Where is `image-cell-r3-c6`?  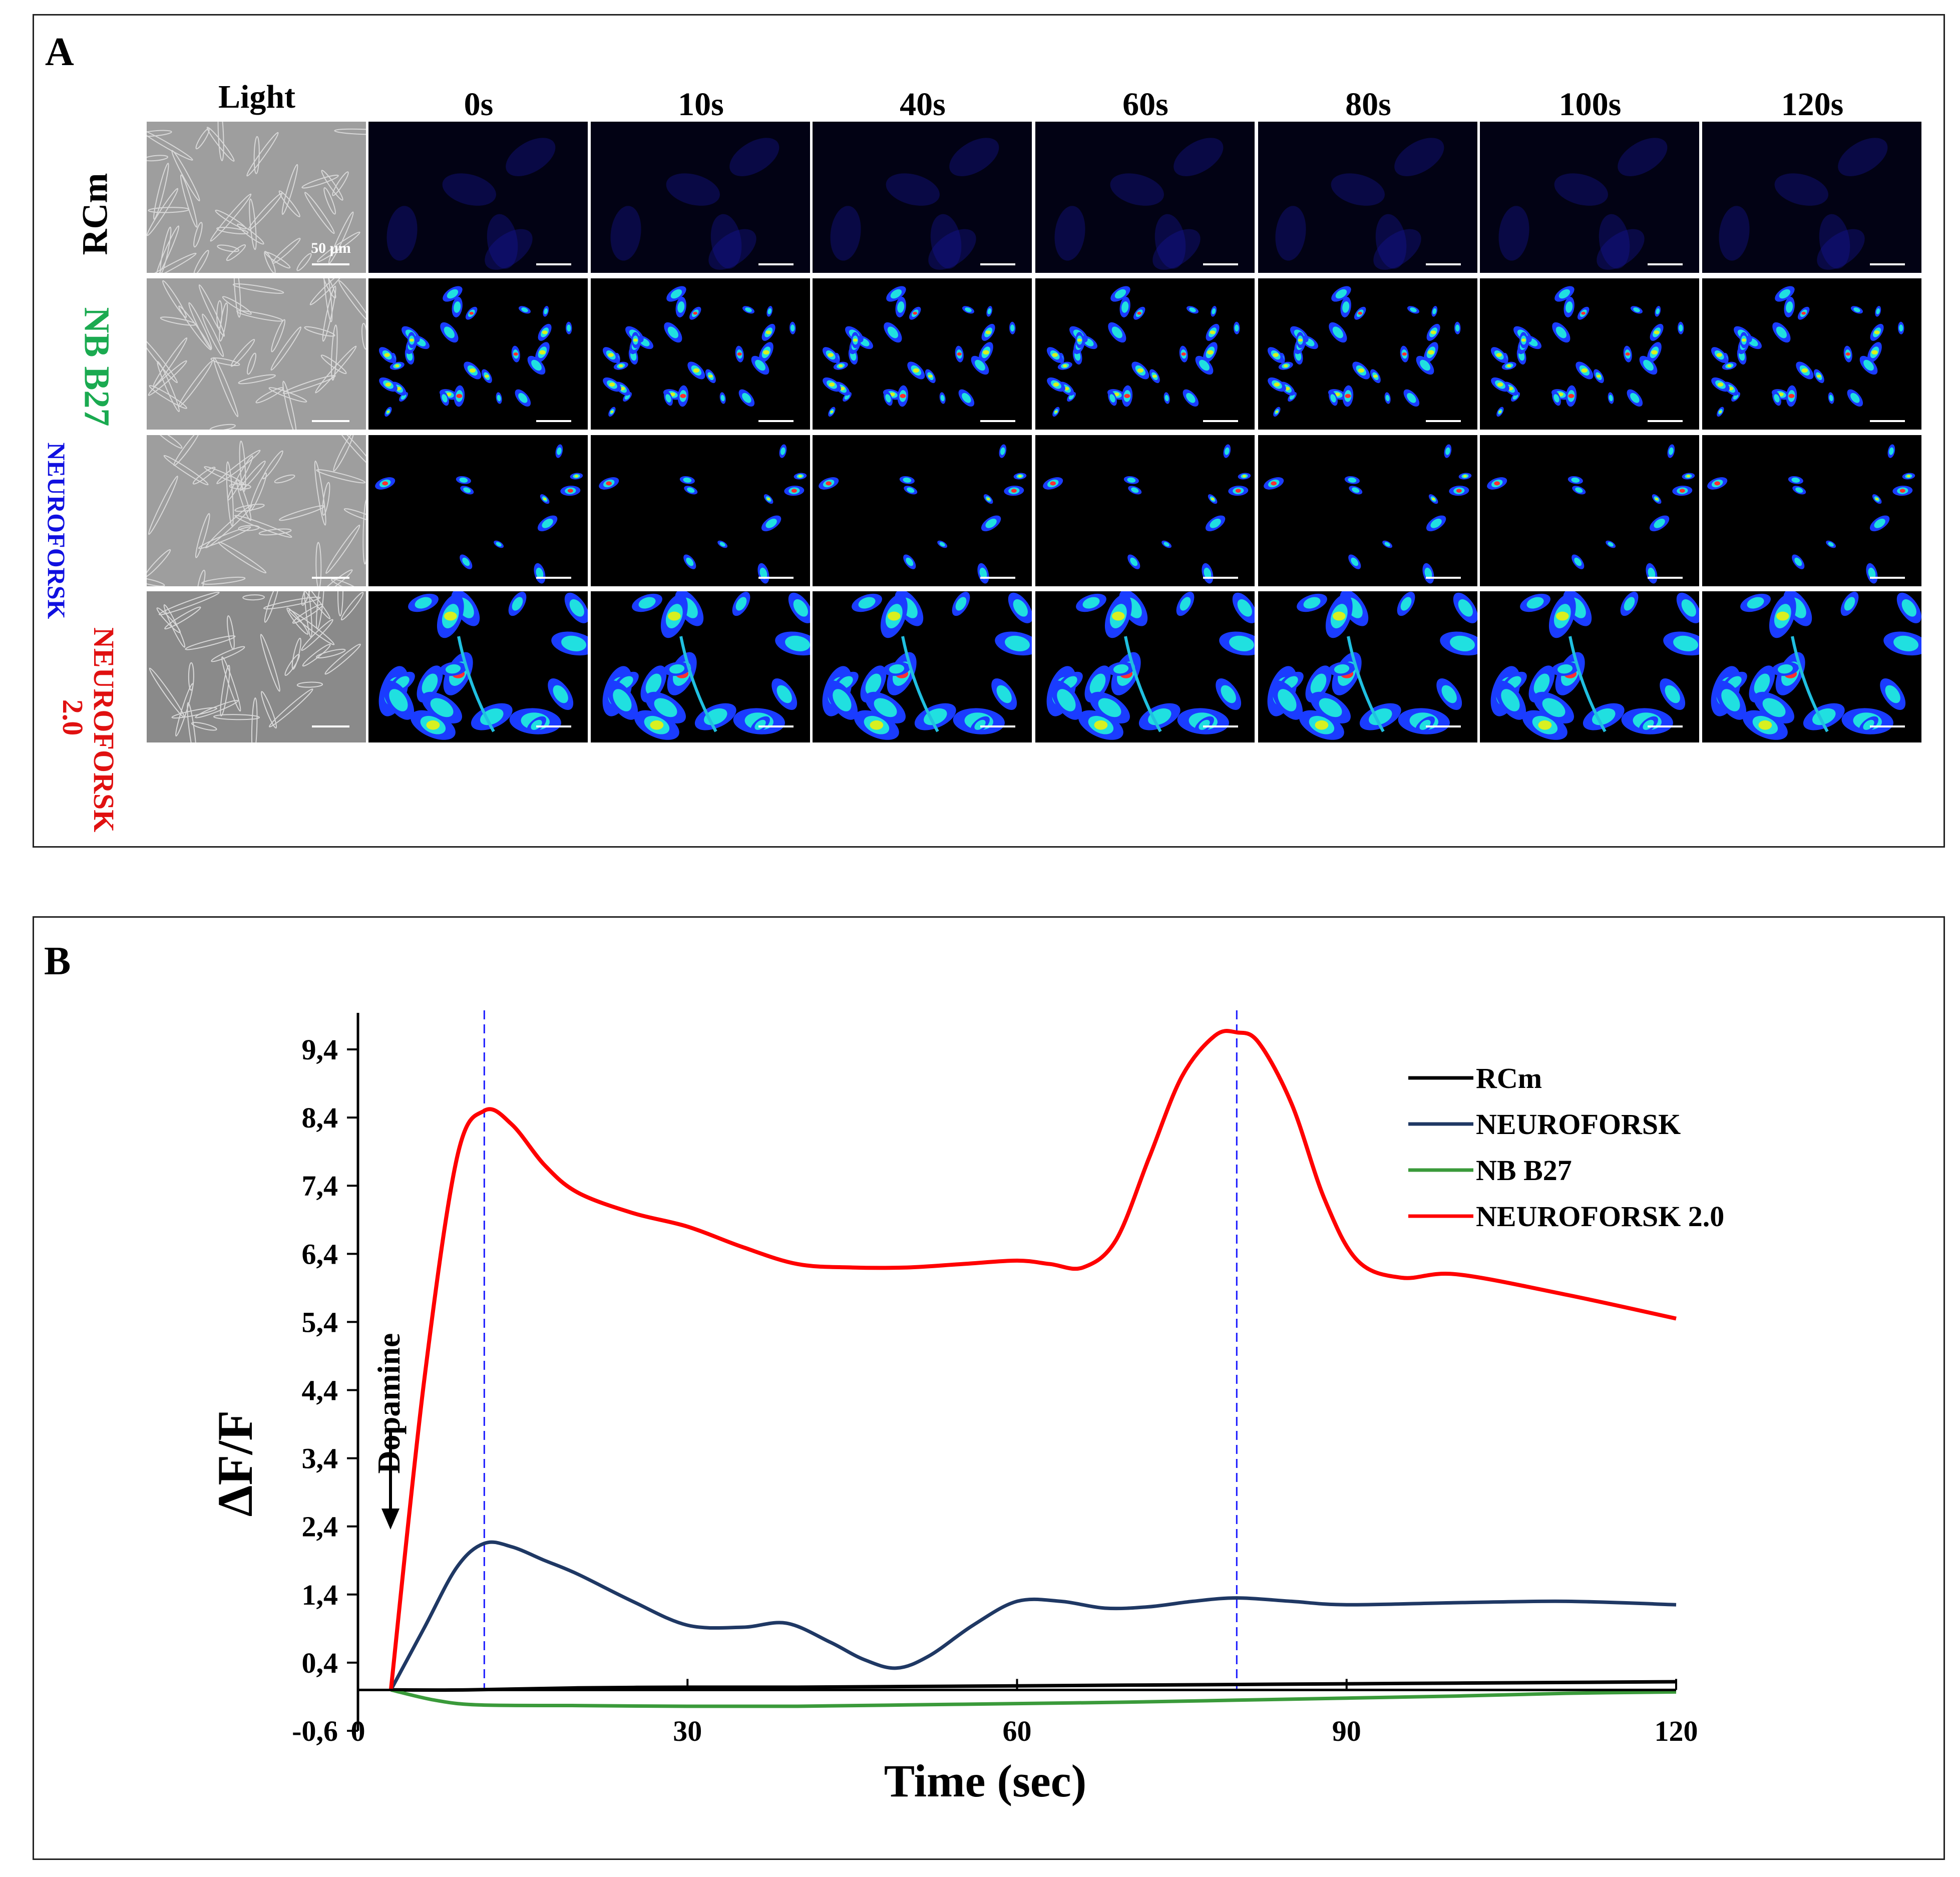
image-cell-r3-c6 is located at coordinates (1589, 666).